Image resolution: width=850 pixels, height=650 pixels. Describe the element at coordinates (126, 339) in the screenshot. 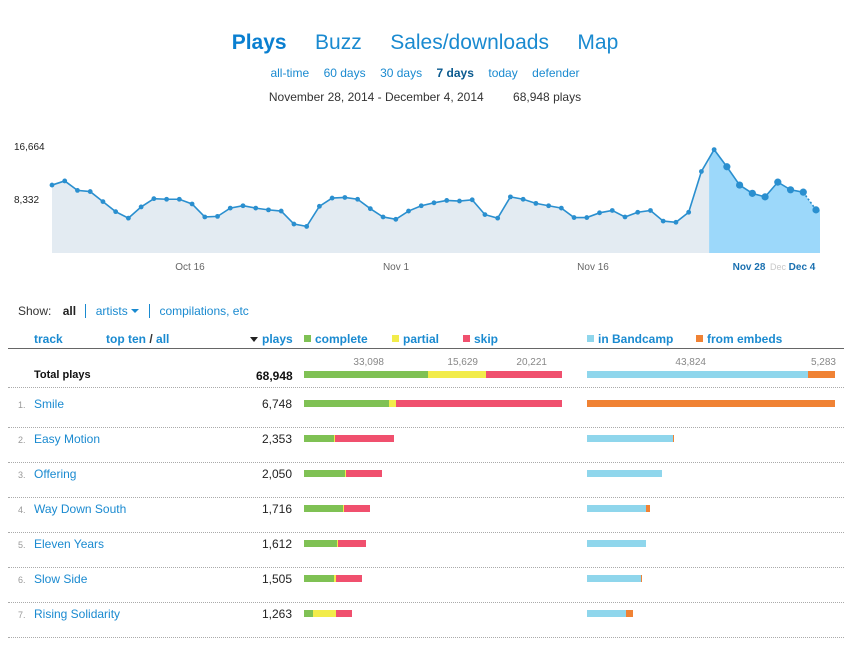

I see `header-top-ten: top ten` at that location.